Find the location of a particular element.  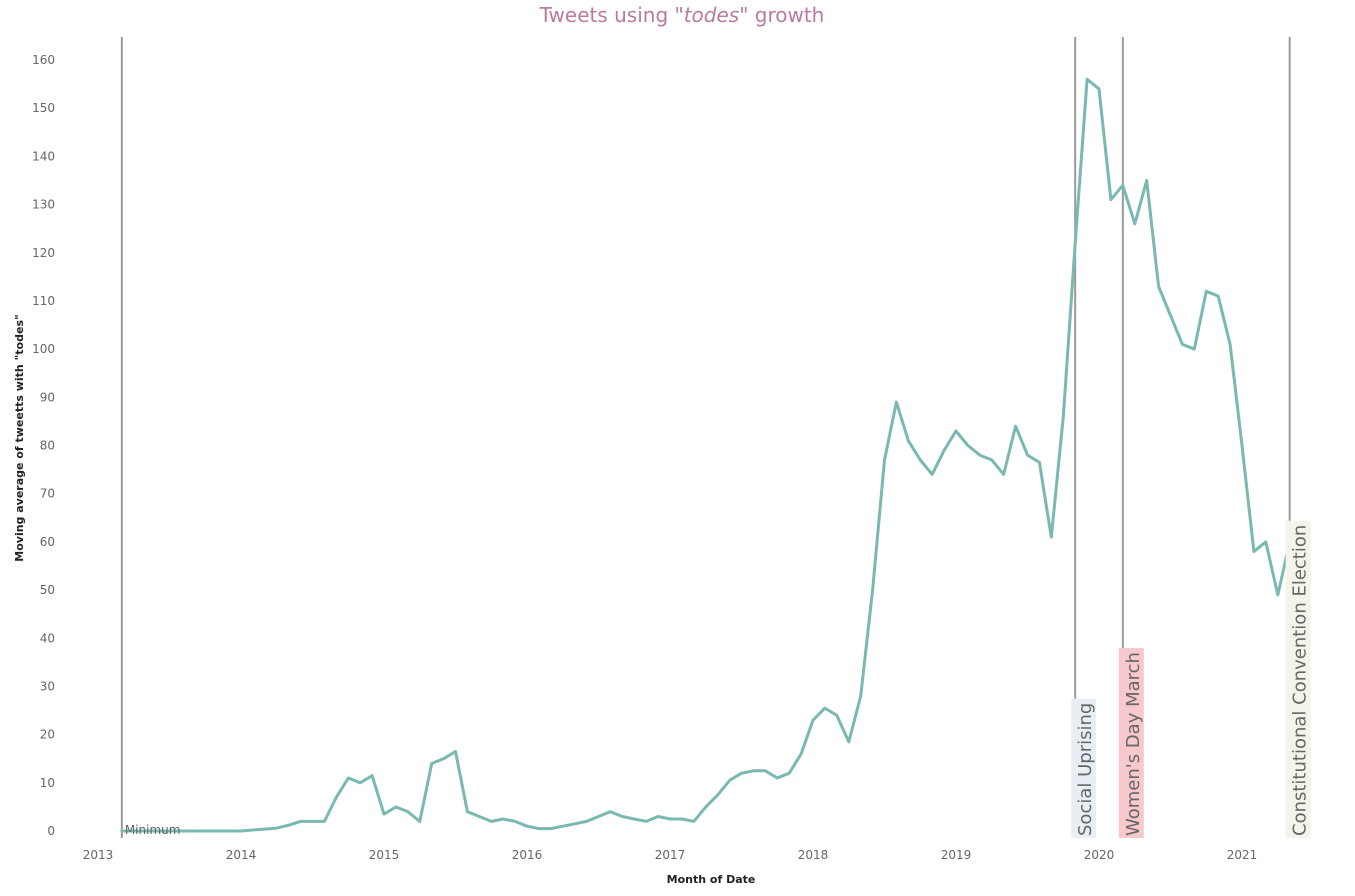

event-label-text: Women's Day March is located at coordinates (1133, 744).